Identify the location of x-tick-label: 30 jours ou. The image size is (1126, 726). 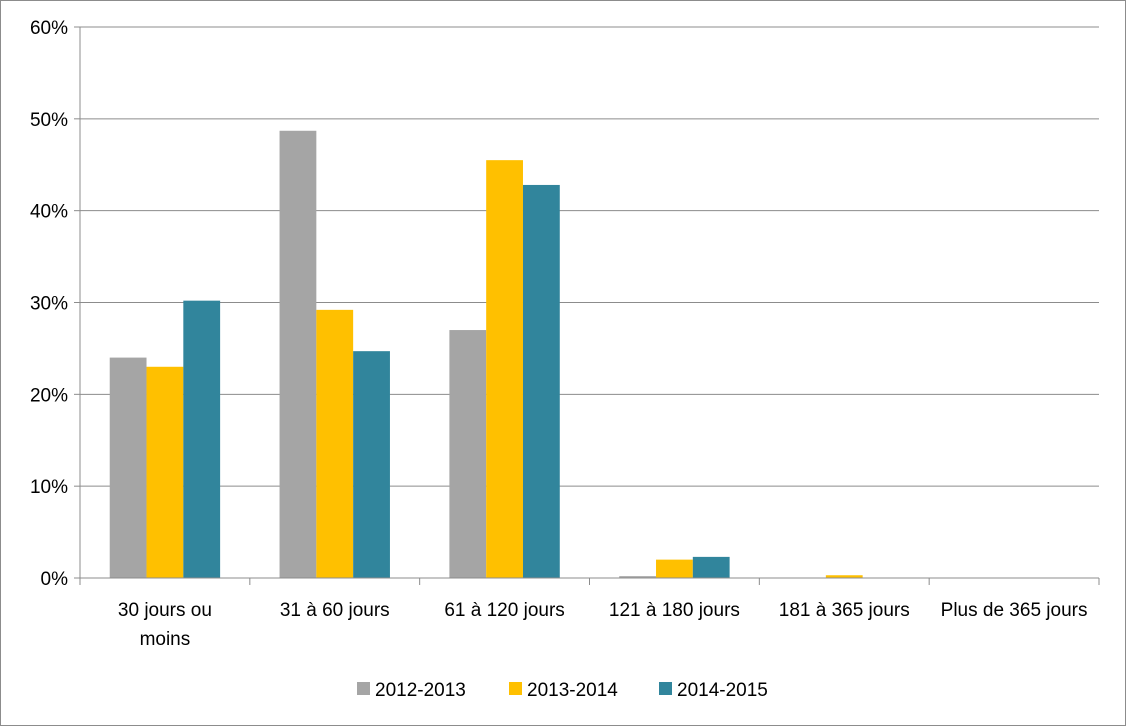
(165, 610).